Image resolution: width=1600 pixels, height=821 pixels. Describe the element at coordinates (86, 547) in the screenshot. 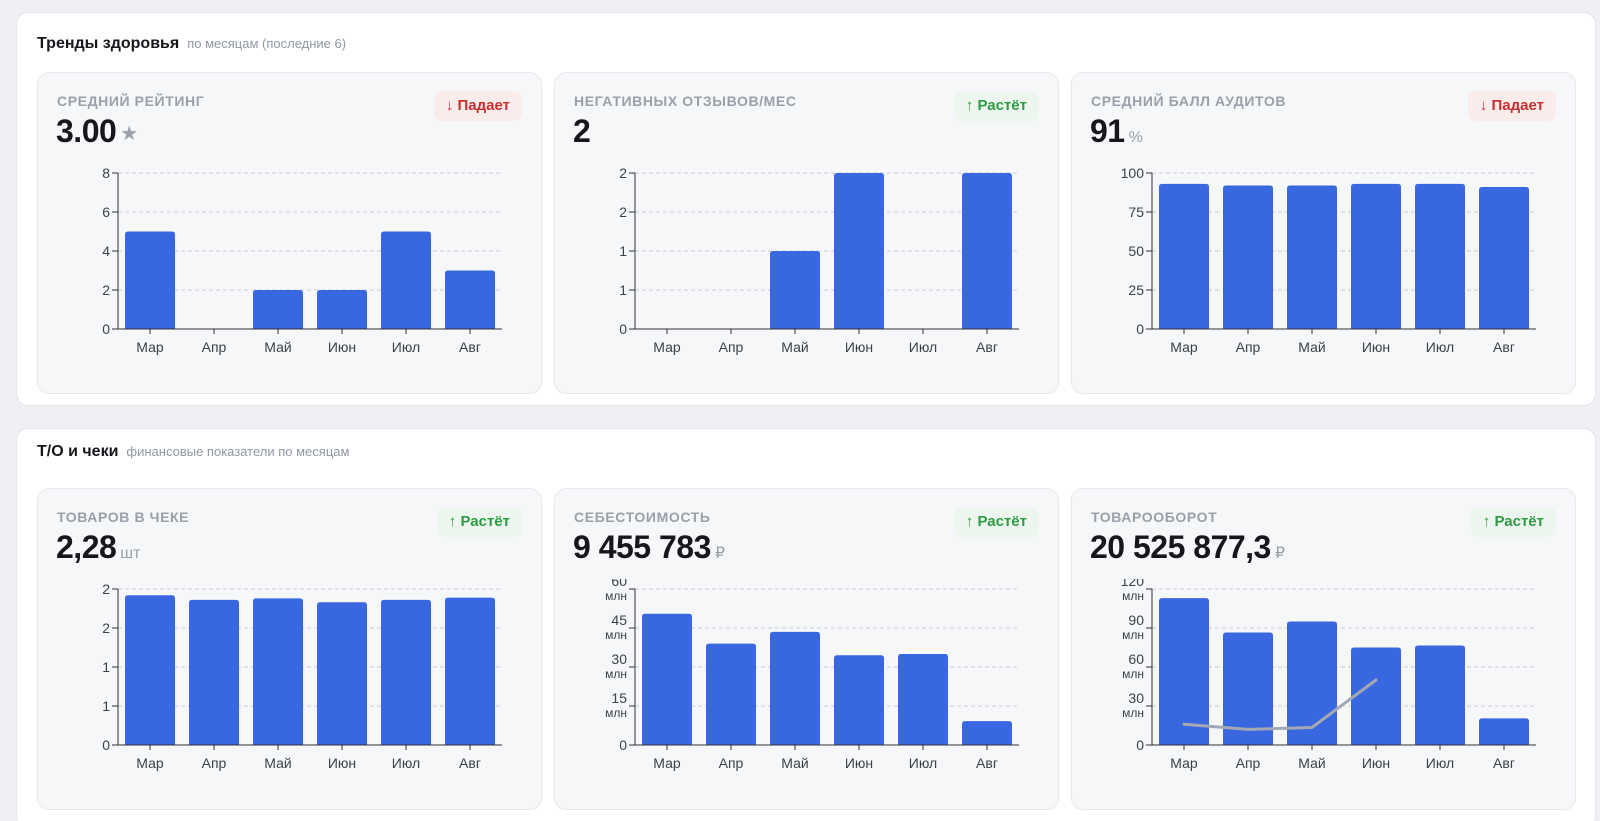

I see `card-value-text: 2,28` at that location.